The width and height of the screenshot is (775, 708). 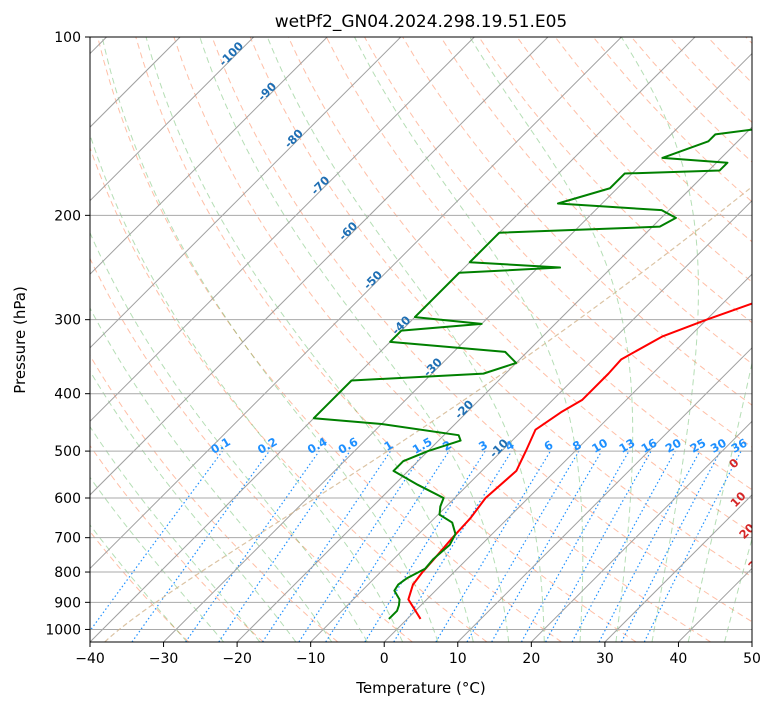 What do you see at coordinates (627, 446) in the screenshot?
I see `mixing-ratio-label: 13` at bounding box center [627, 446].